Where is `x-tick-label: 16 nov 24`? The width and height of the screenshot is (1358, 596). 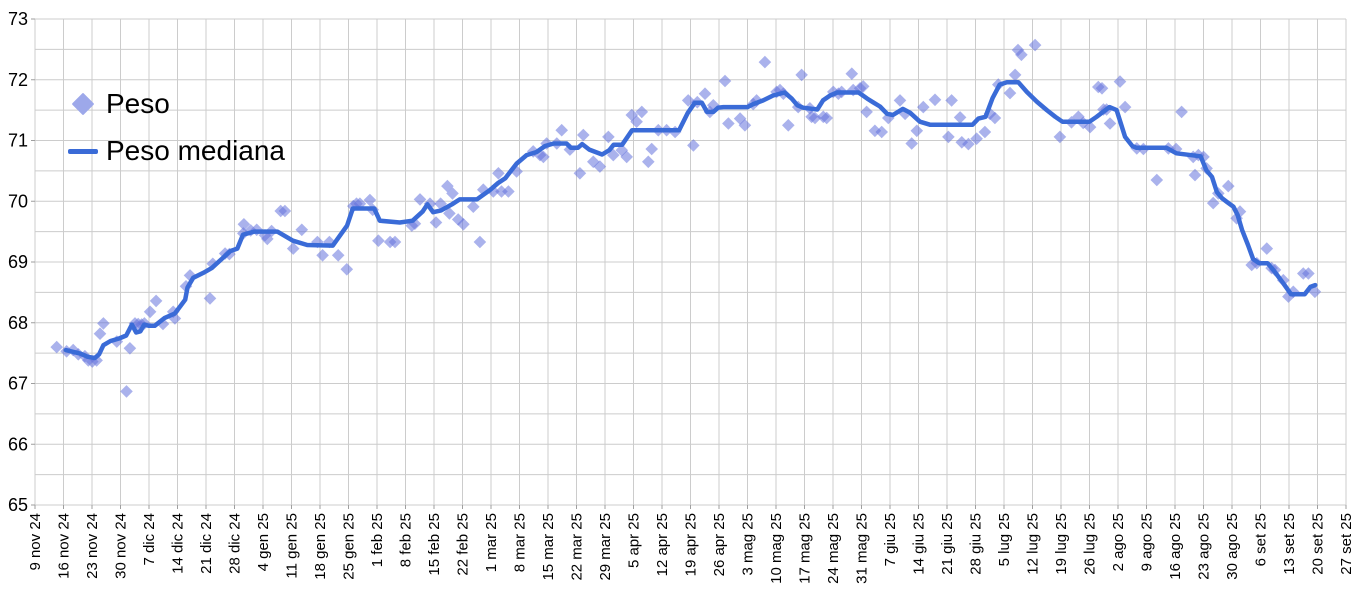
x-tick-label: 16 nov 24 is located at coordinates (64, 546).